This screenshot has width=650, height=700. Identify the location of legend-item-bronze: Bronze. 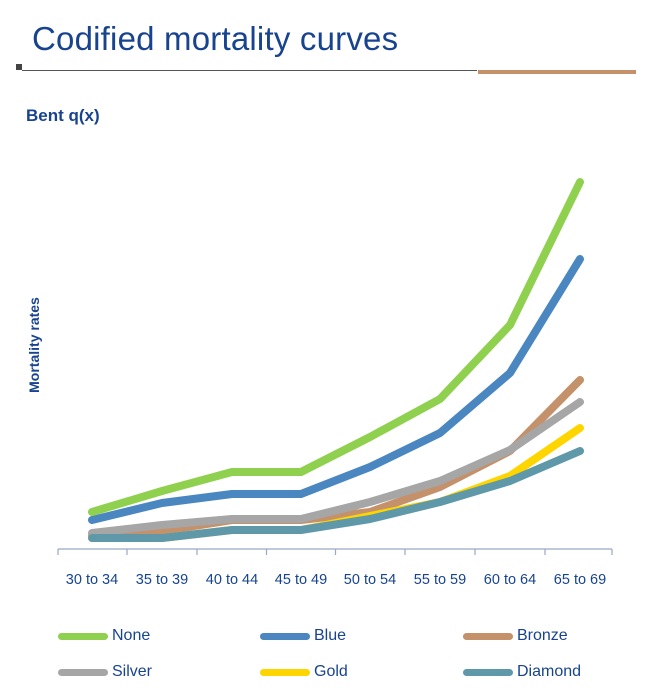
(515, 636).